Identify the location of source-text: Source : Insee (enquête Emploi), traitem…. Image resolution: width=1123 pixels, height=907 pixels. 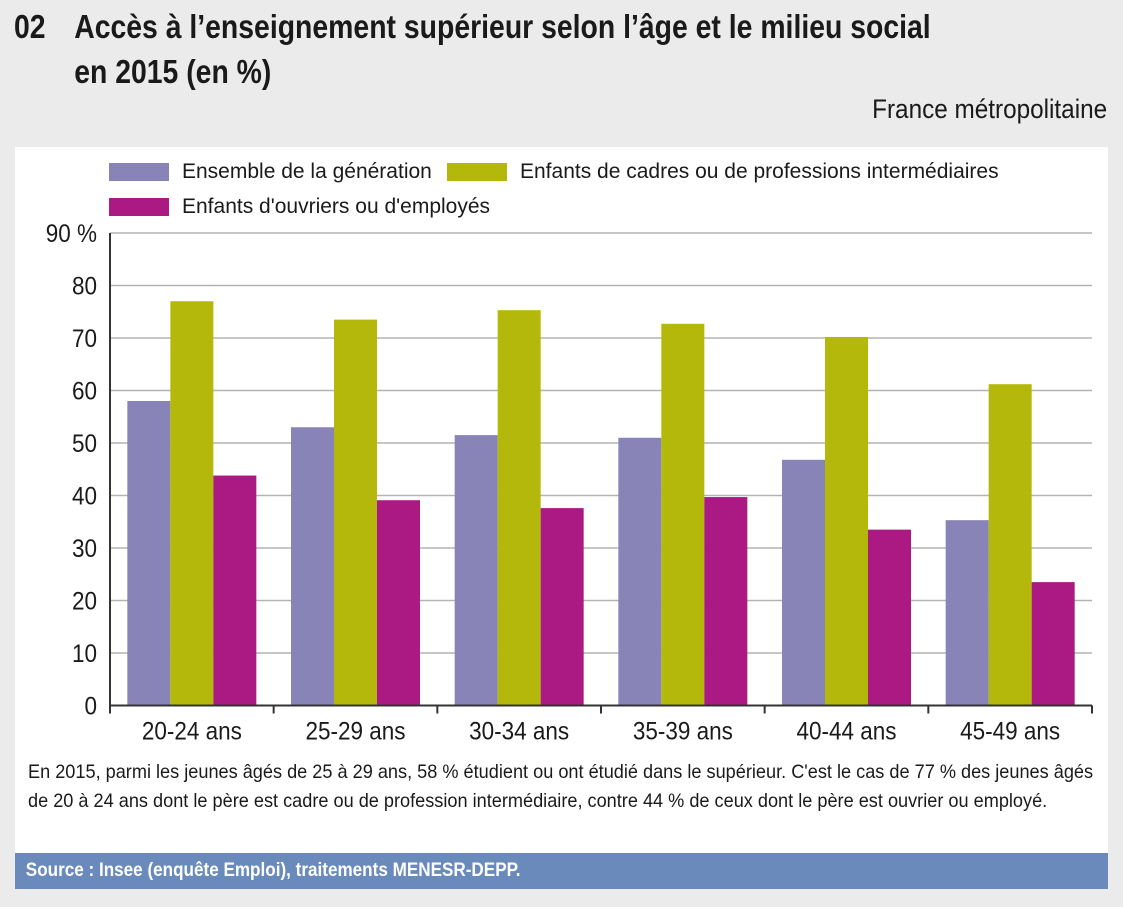
(273, 870).